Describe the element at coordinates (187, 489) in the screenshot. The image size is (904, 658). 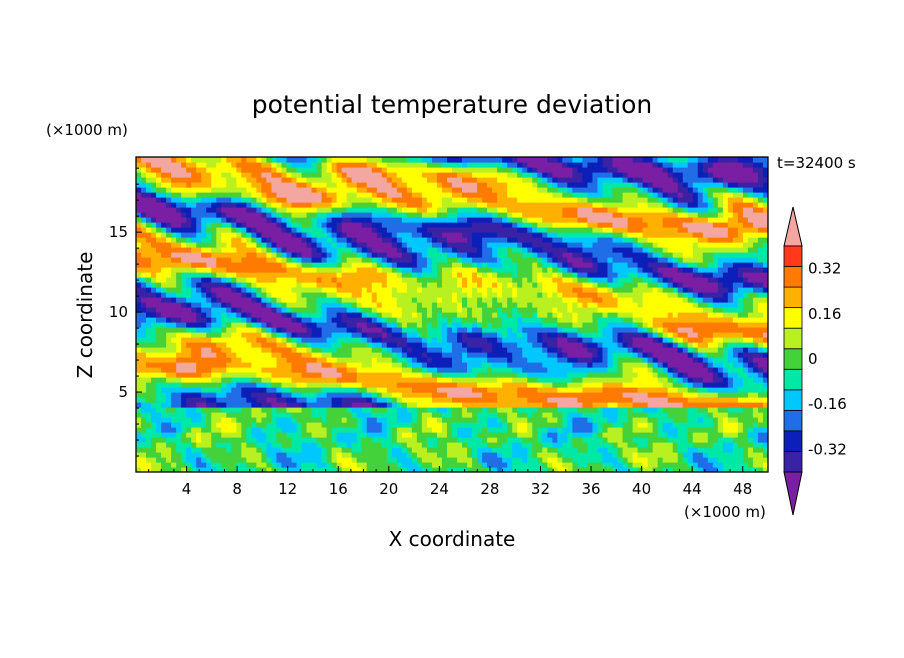
I see `x-tick-label: 4` at that location.